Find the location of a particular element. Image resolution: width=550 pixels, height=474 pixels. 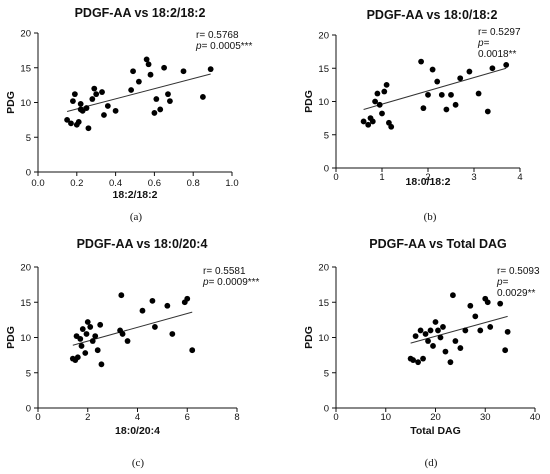

p-value: p= 0.0005*** is located at coordinates (224, 46).